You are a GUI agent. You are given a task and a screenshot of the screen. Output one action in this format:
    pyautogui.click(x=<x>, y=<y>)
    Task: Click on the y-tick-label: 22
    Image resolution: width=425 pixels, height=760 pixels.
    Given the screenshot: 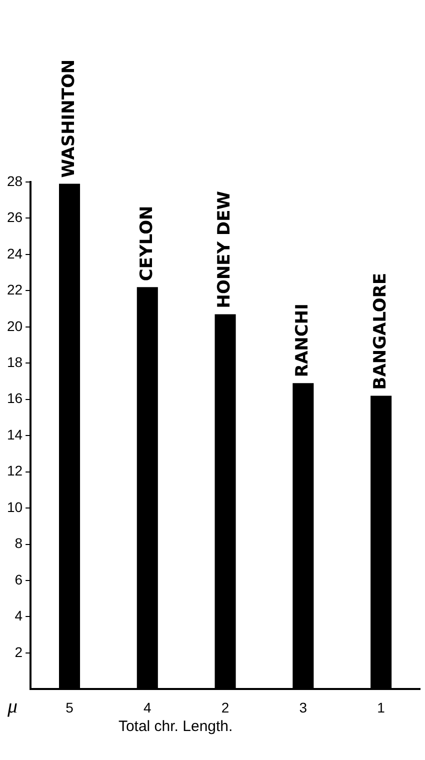 What is the action you would take?
    pyautogui.click(x=14, y=290)
    